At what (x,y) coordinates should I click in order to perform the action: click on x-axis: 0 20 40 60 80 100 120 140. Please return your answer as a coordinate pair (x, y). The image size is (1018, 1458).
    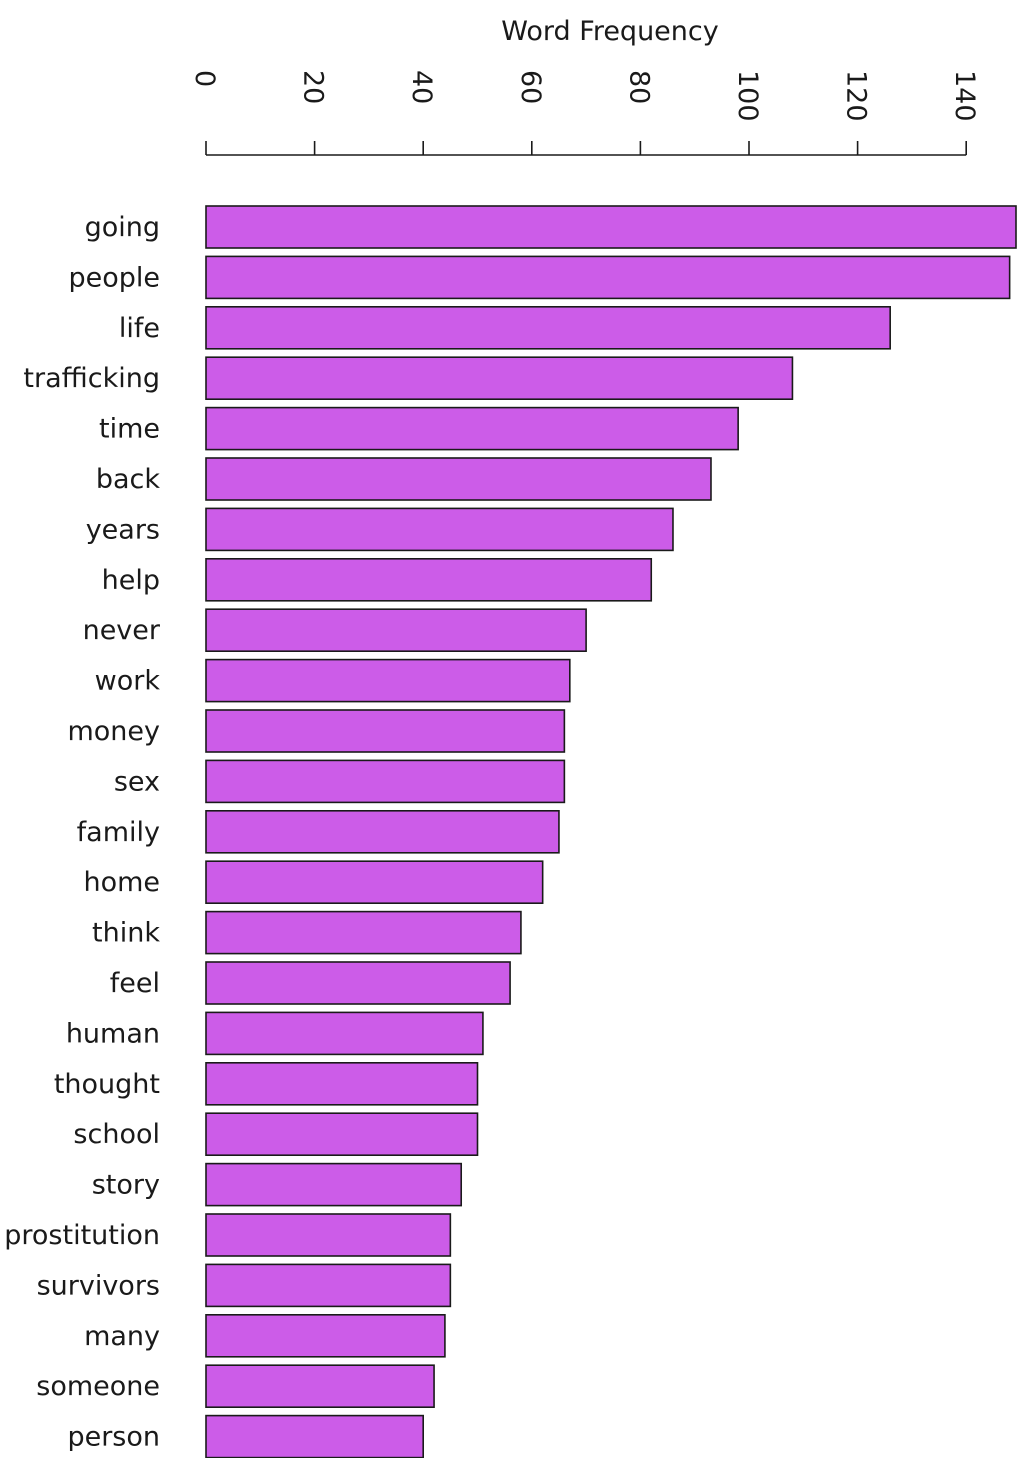
    Looking at the image, I should click on (584, 113).